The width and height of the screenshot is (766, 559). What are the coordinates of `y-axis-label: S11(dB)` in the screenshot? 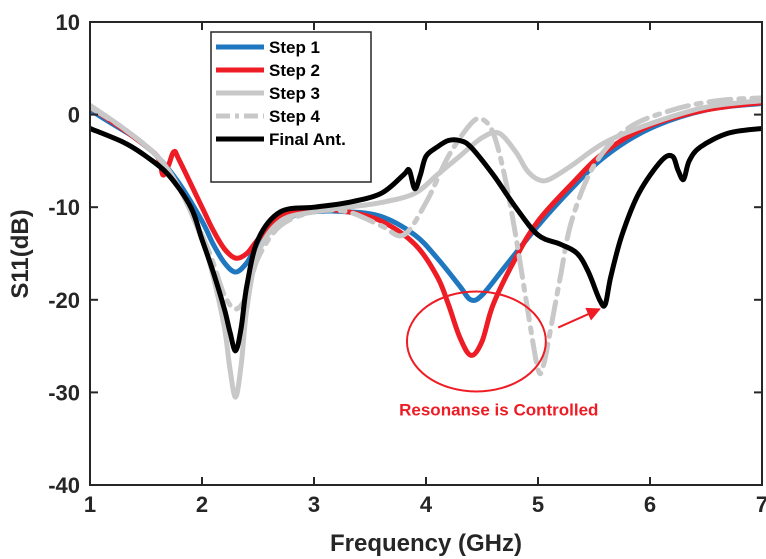 It's located at (20, 253).